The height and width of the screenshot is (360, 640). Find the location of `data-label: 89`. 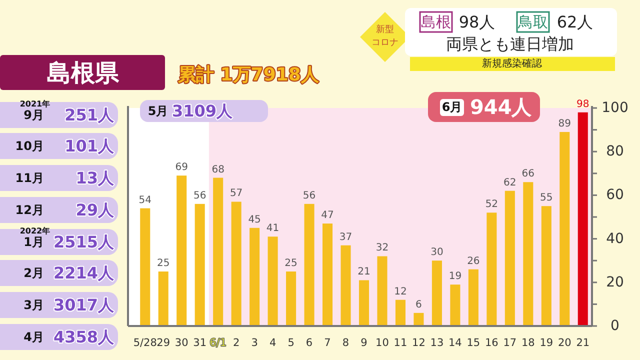

data-label: 89 is located at coordinates (565, 124).